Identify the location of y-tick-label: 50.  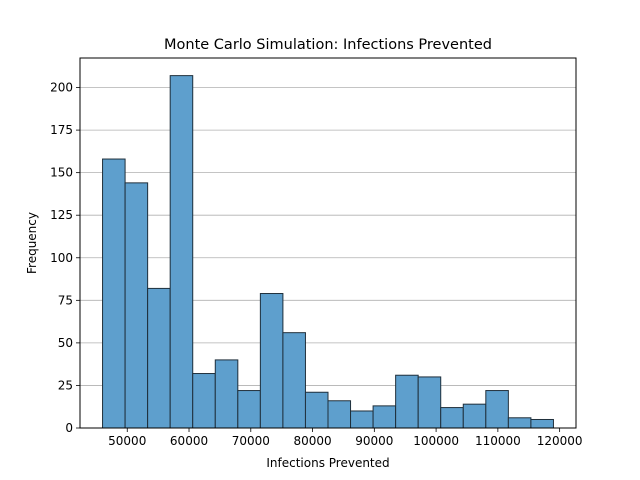
(65, 343).